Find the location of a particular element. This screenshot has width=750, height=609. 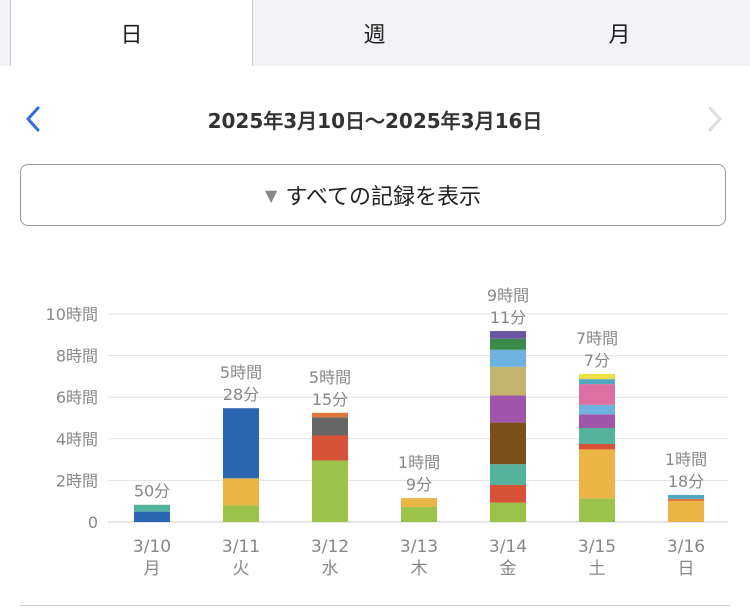

tab-month: 月 is located at coordinates (619, 35).